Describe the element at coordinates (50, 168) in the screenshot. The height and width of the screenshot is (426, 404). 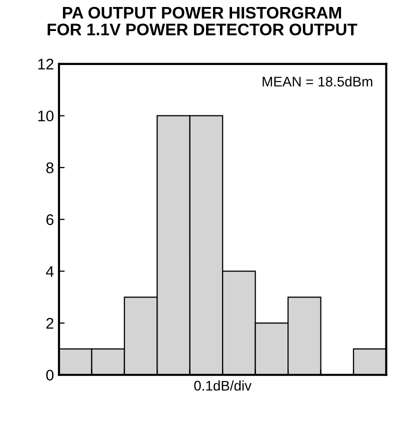
I see `y-tick-label: 8` at that location.